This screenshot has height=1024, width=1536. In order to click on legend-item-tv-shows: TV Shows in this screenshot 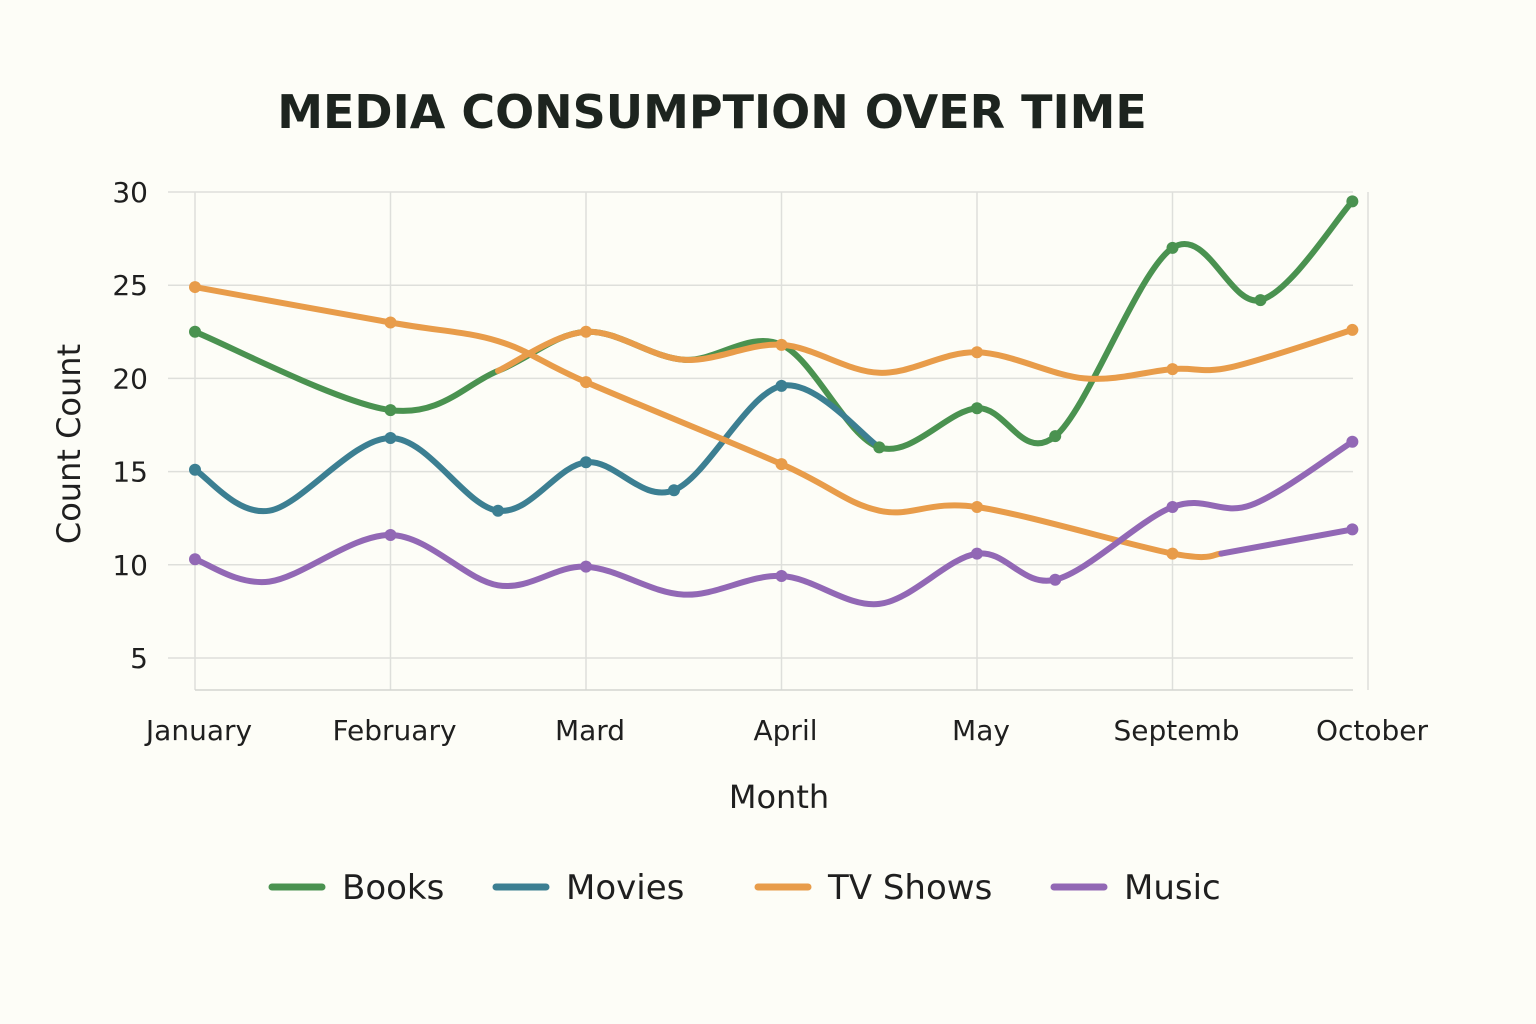, I will do `click(873, 888)`.